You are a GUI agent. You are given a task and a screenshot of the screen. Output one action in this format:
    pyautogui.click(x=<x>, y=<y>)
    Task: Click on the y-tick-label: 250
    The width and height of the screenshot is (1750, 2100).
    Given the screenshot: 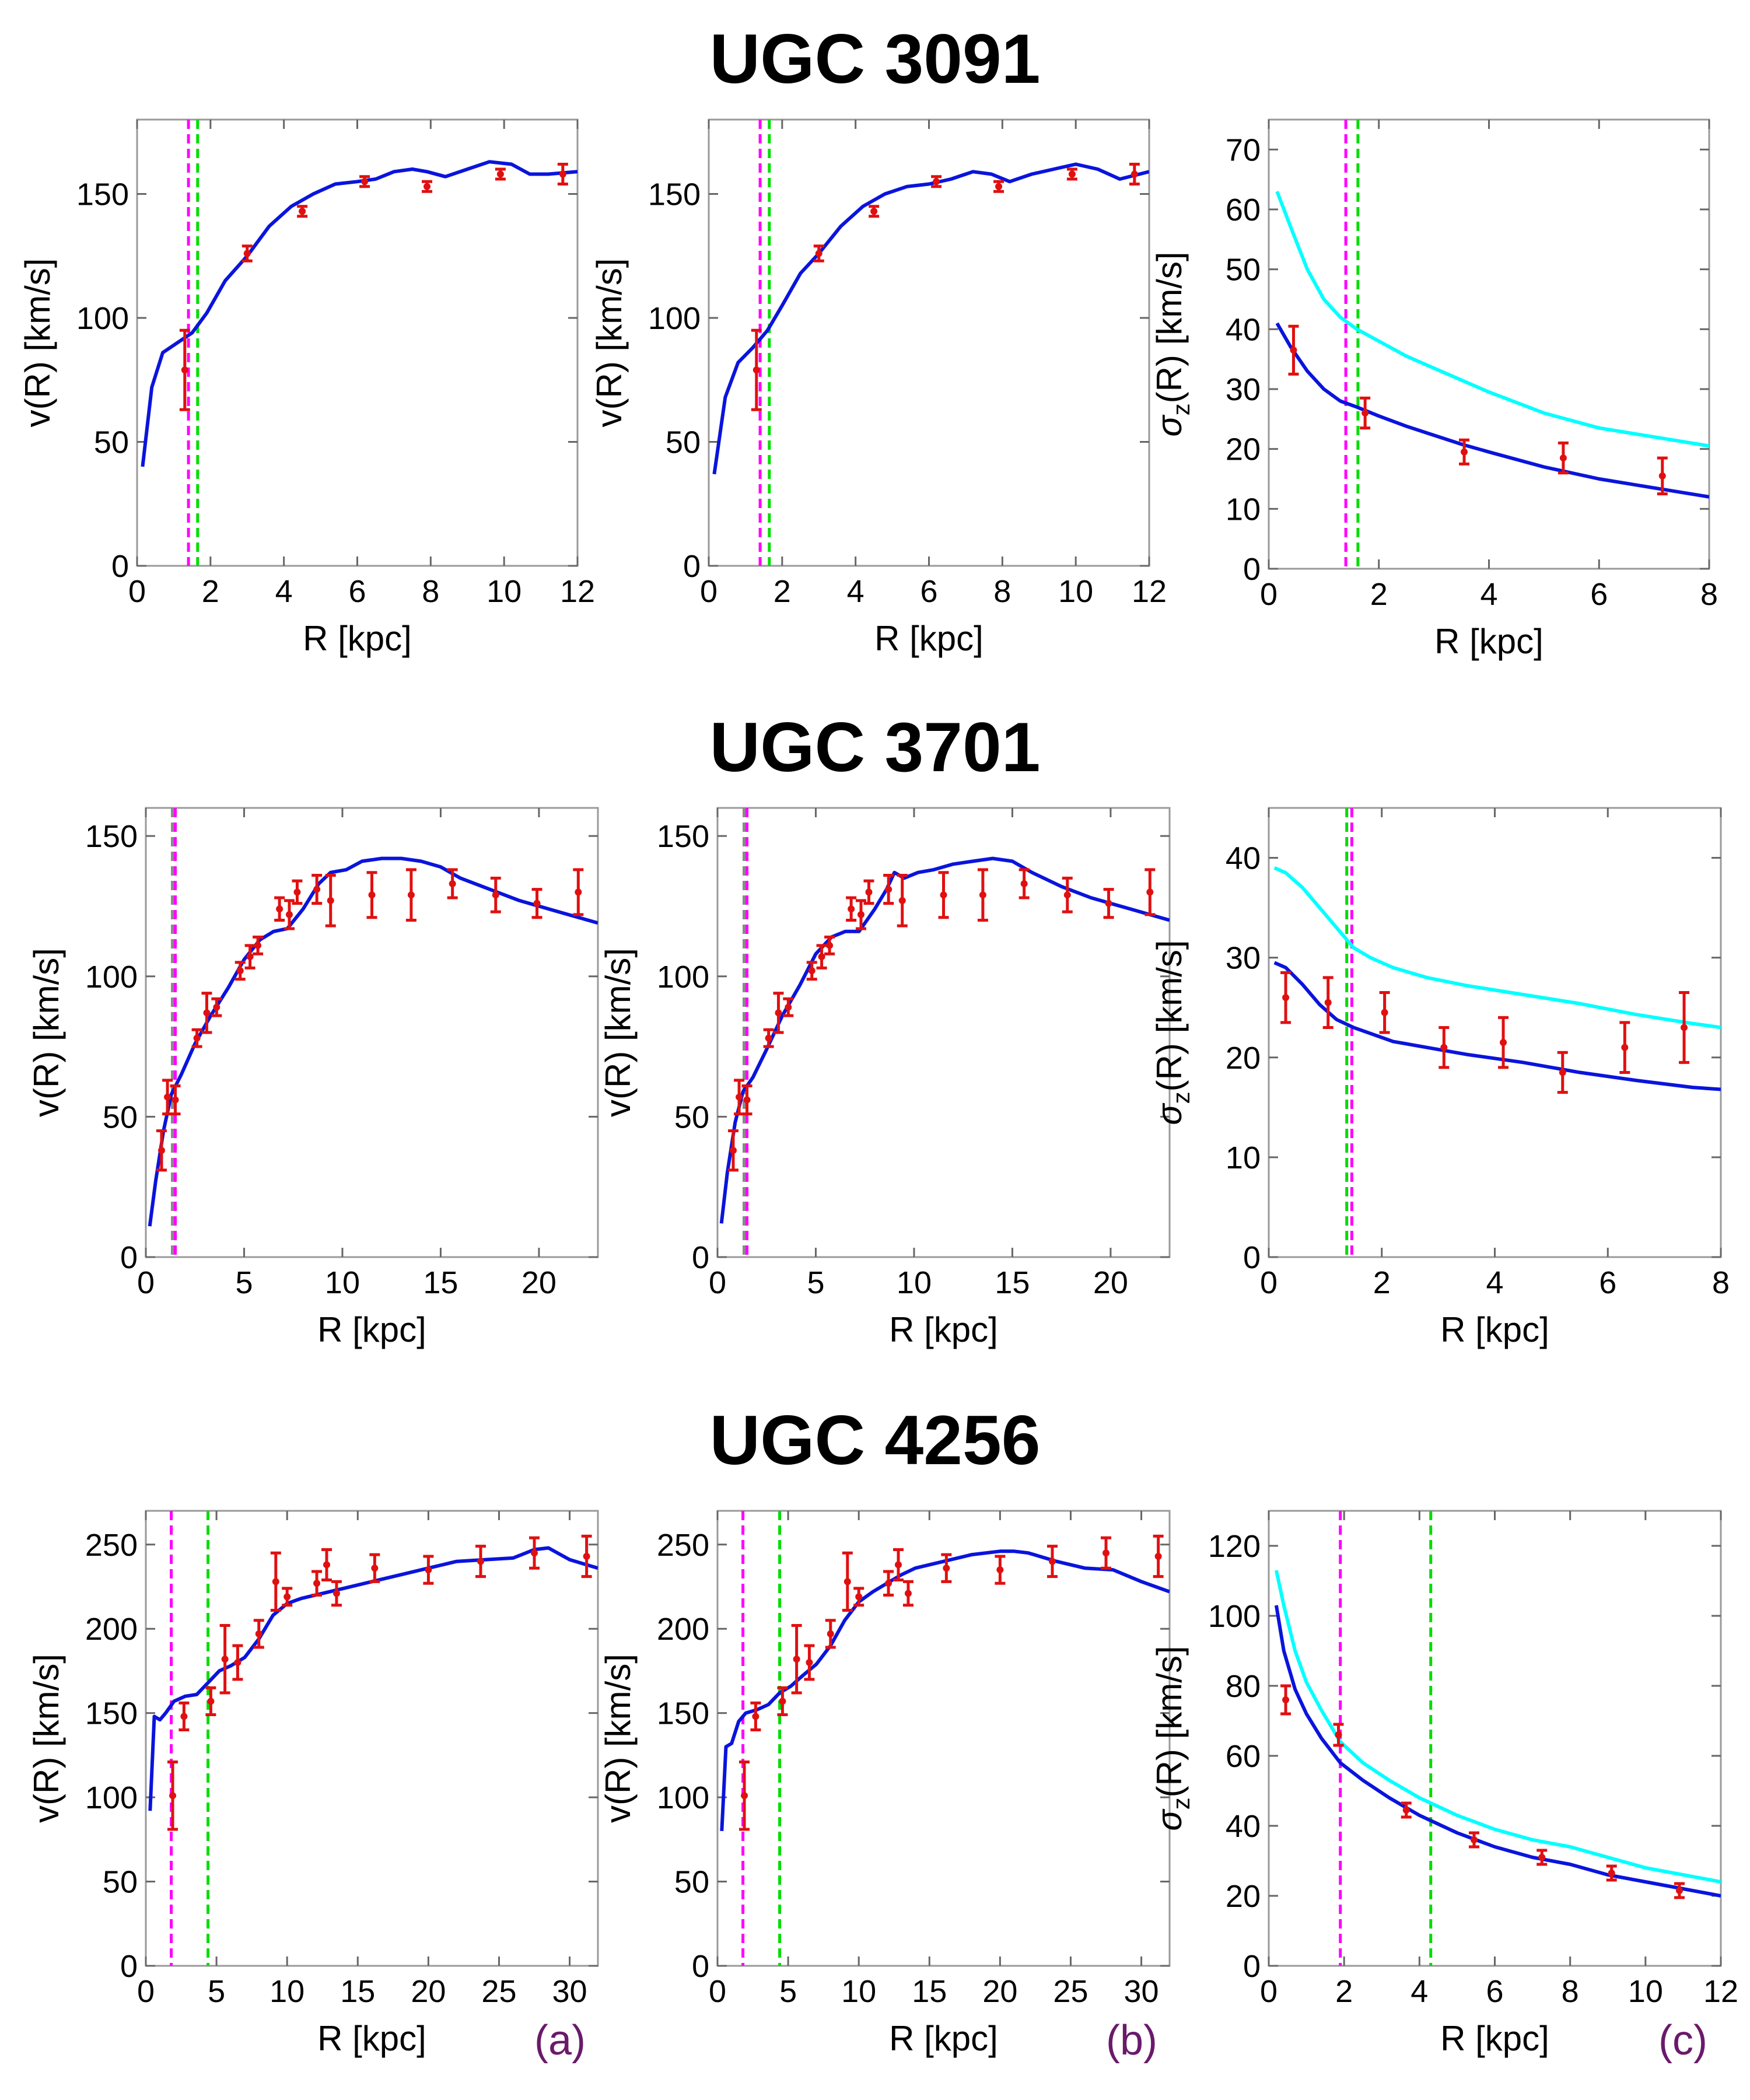 What is the action you would take?
    pyautogui.click(x=111, y=1545)
    